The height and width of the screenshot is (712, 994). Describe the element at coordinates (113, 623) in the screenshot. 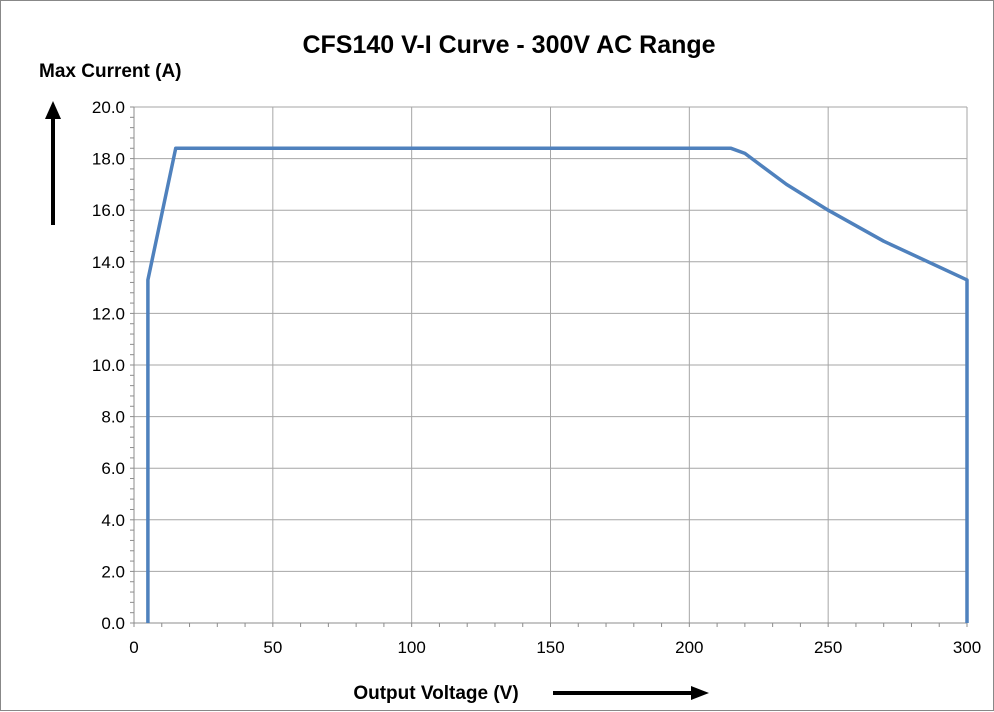

I see `y-tick-label: 0.0` at that location.